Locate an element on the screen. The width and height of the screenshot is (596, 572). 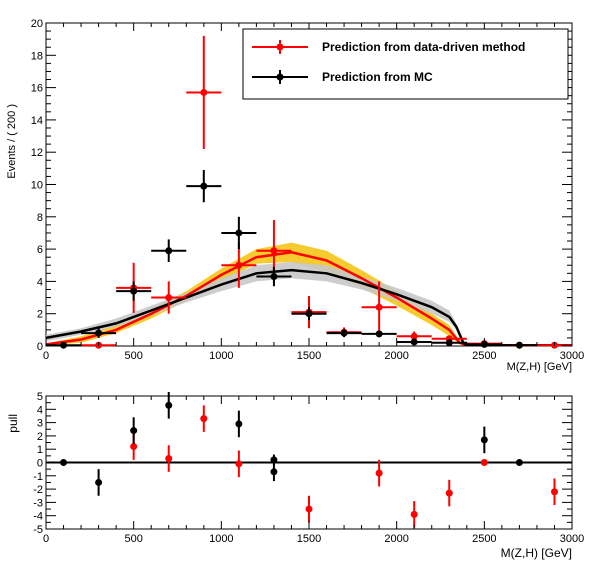
y-tick-label: 1 is located at coordinates (40, 450).